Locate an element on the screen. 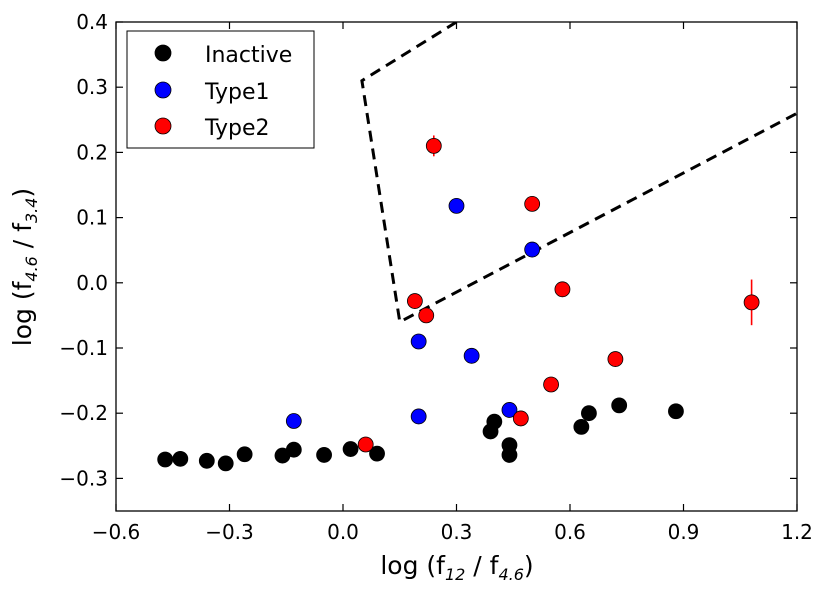 The height and width of the screenshot is (591, 830). x-tick-label: 0.3 is located at coordinates (457, 532).